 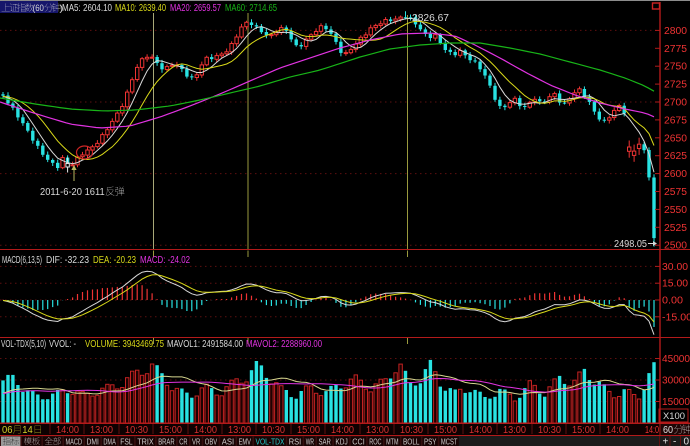 What do you see at coordinates (672, 301) in the screenshot?
I see `svg-text: 0.00` at bounding box center [672, 301].